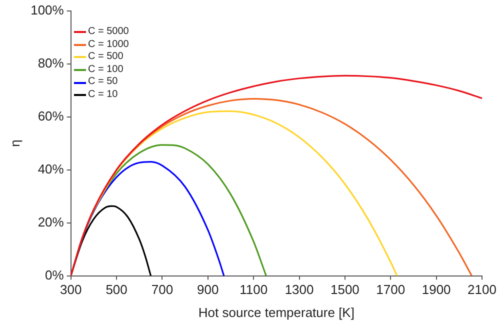  Describe the element at coordinates (345, 290) in the screenshot. I see `x-tick-label: 1500` at that location.